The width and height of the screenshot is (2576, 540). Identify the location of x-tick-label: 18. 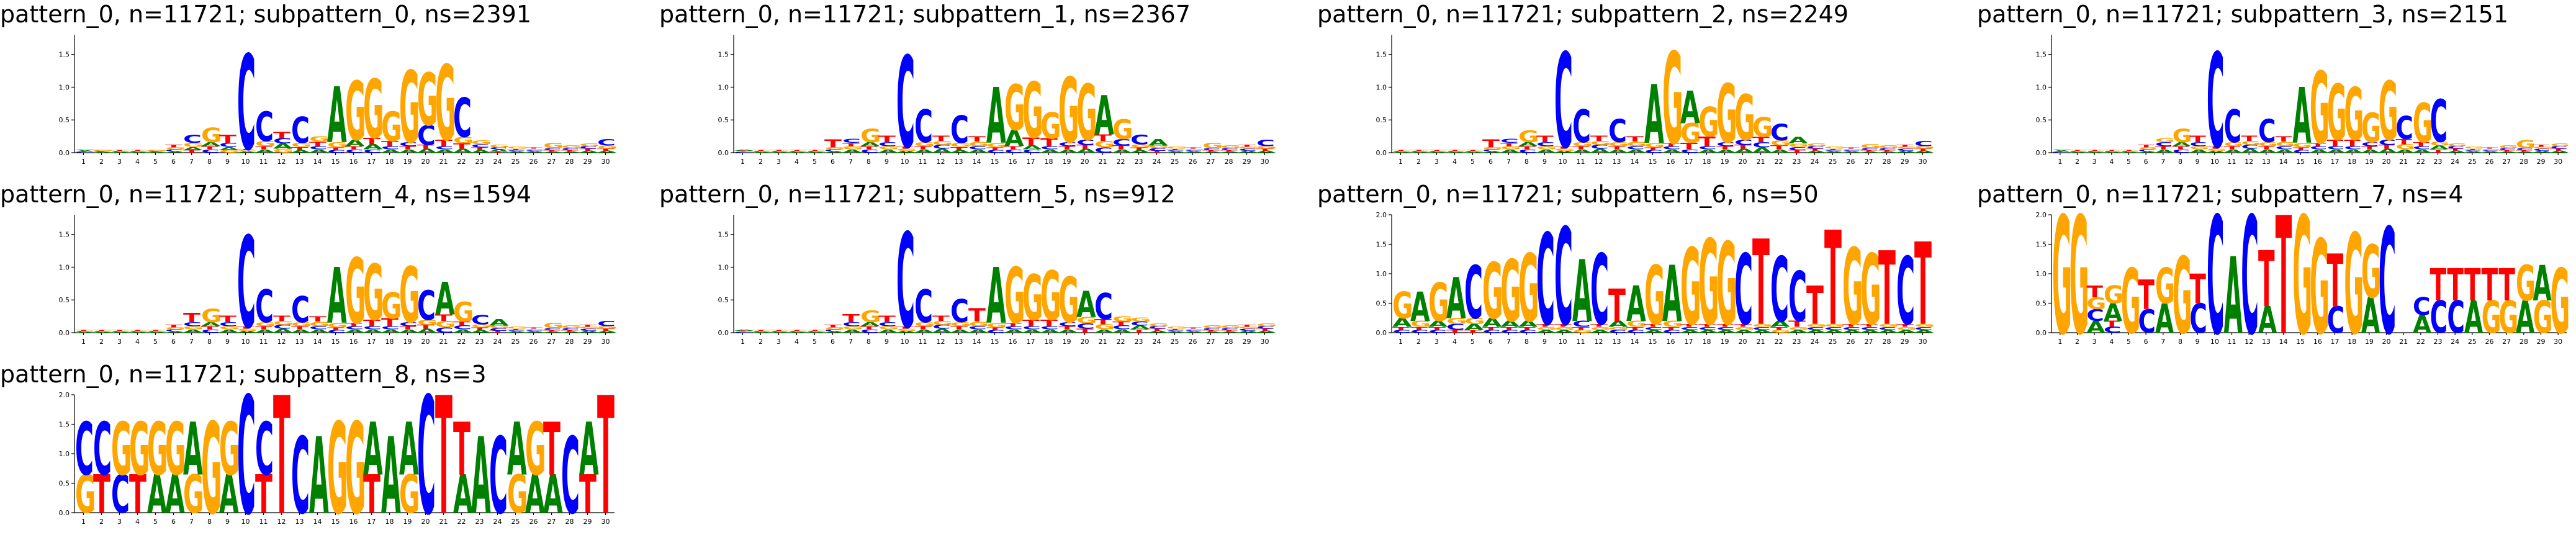
(1707, 162).